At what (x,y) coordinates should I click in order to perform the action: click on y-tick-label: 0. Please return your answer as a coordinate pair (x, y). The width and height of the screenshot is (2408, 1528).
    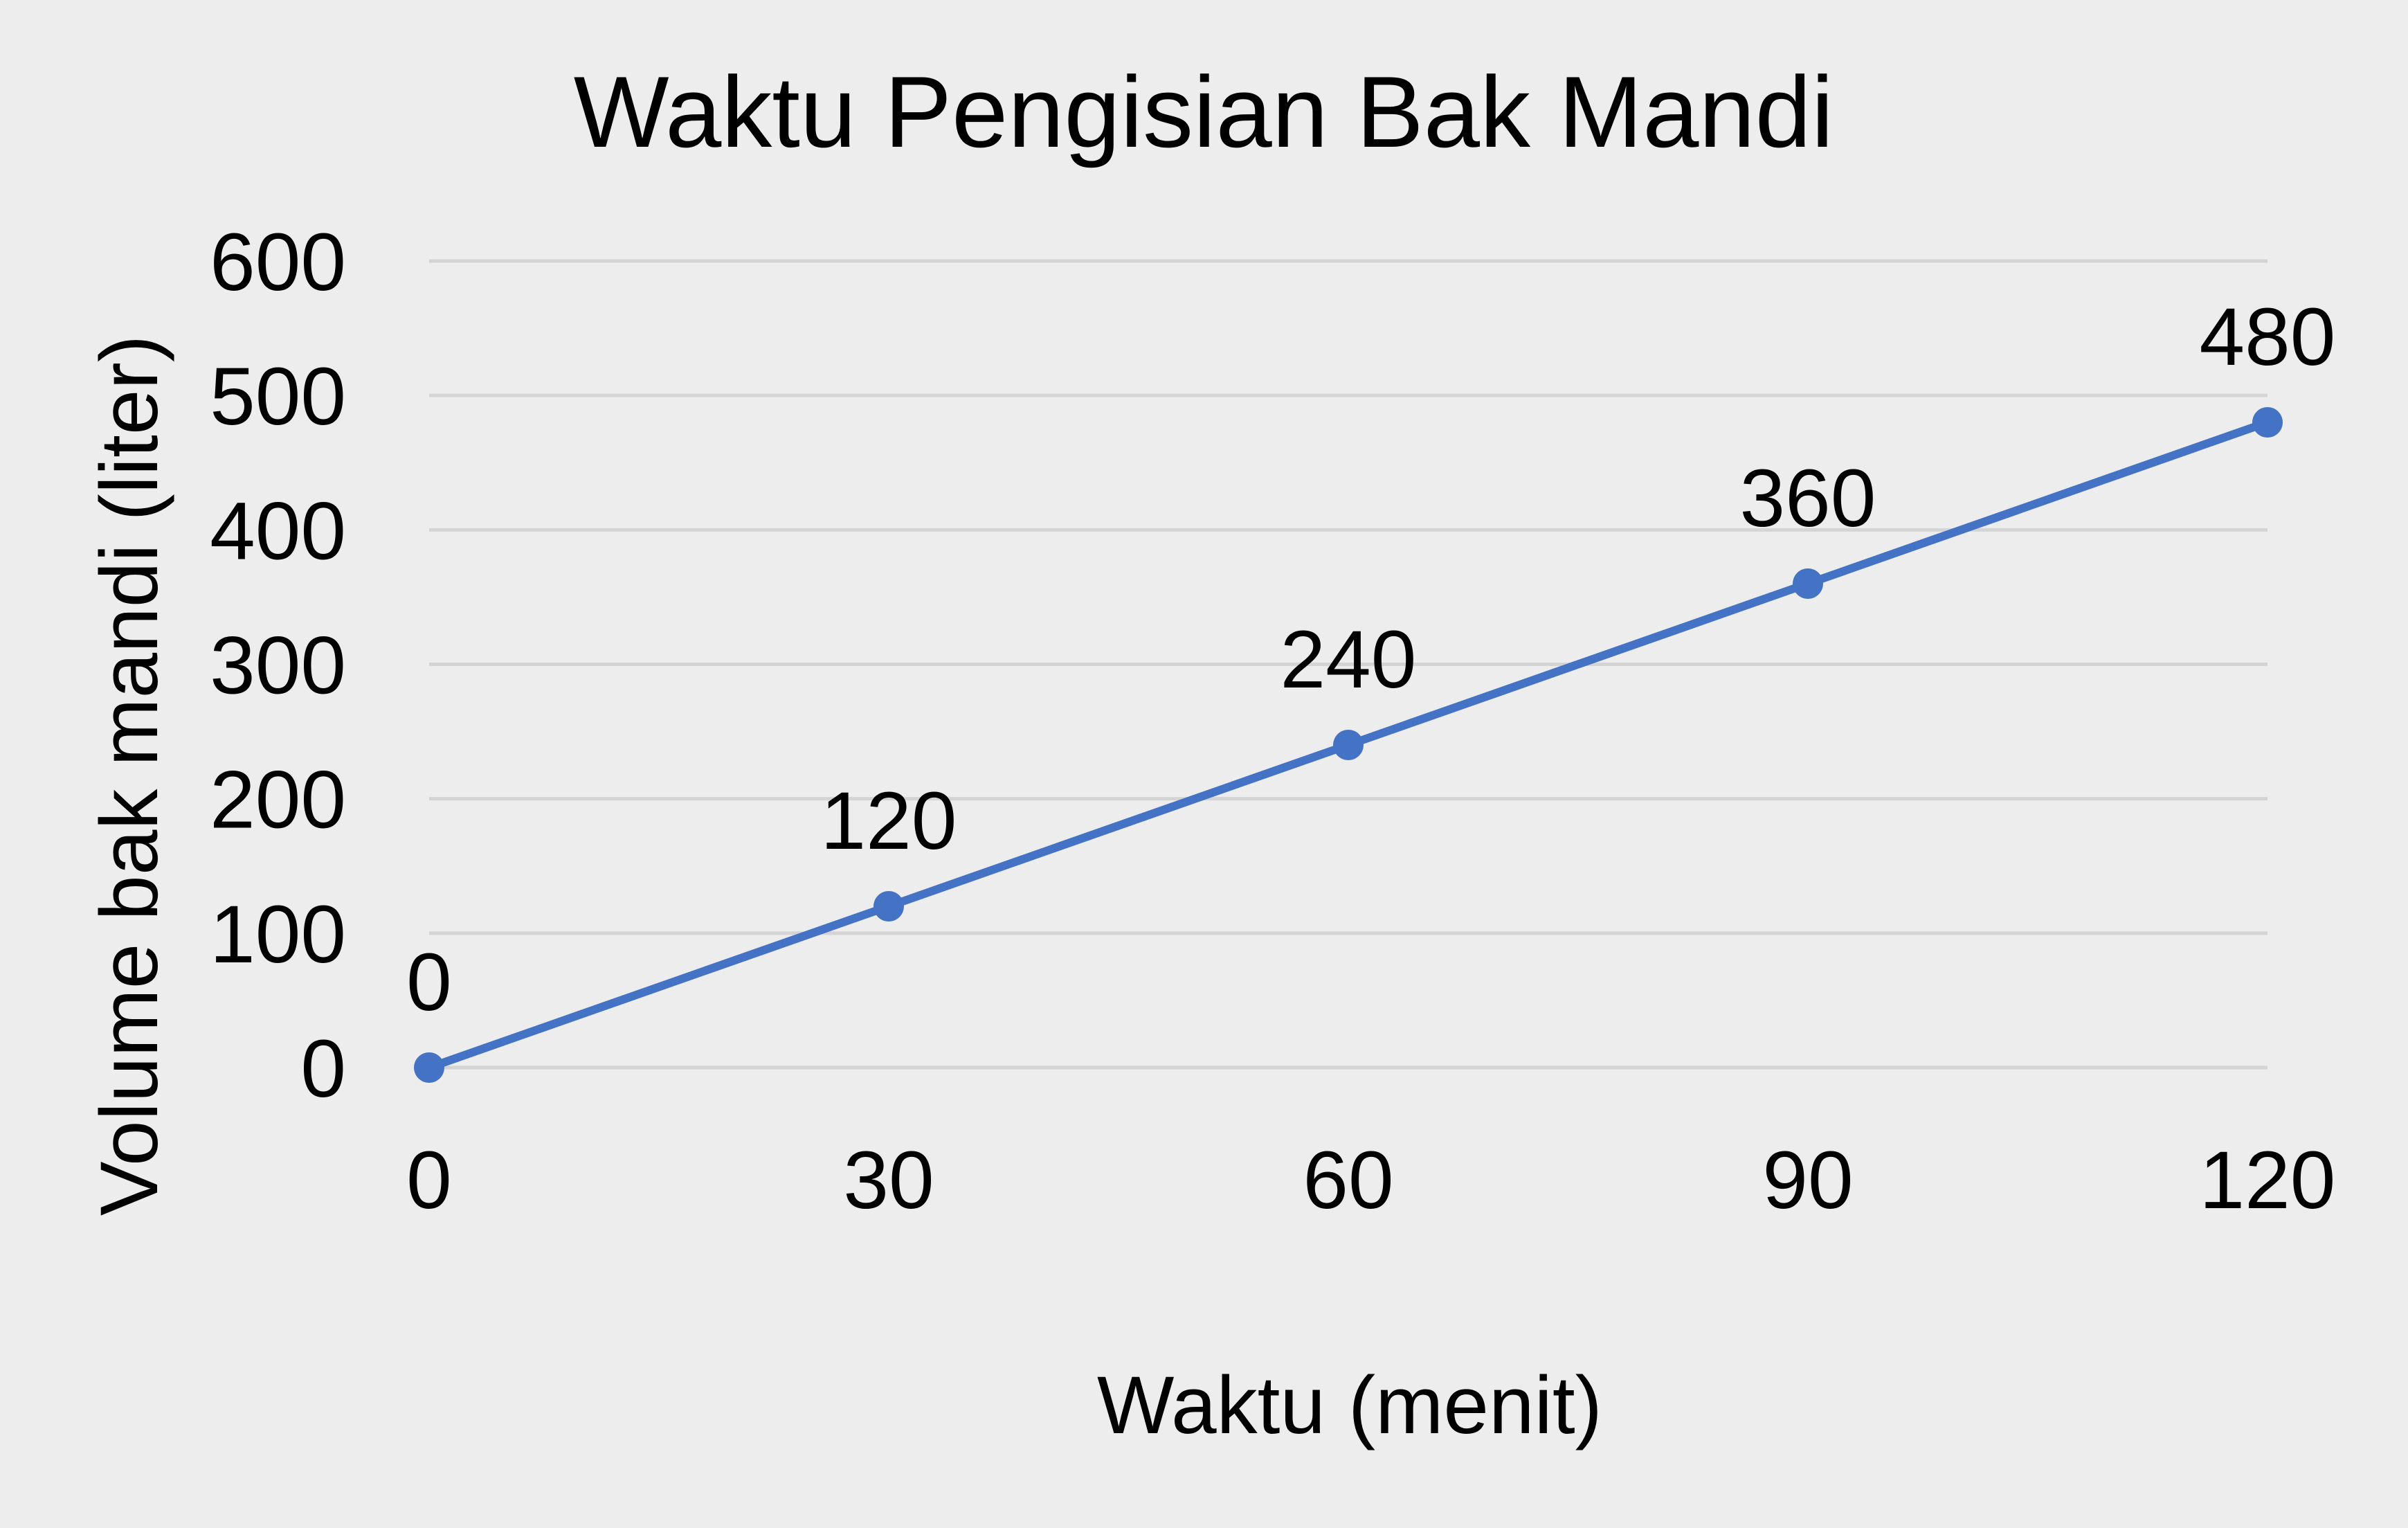
    Looking at the image, I should click on (323, 1069).